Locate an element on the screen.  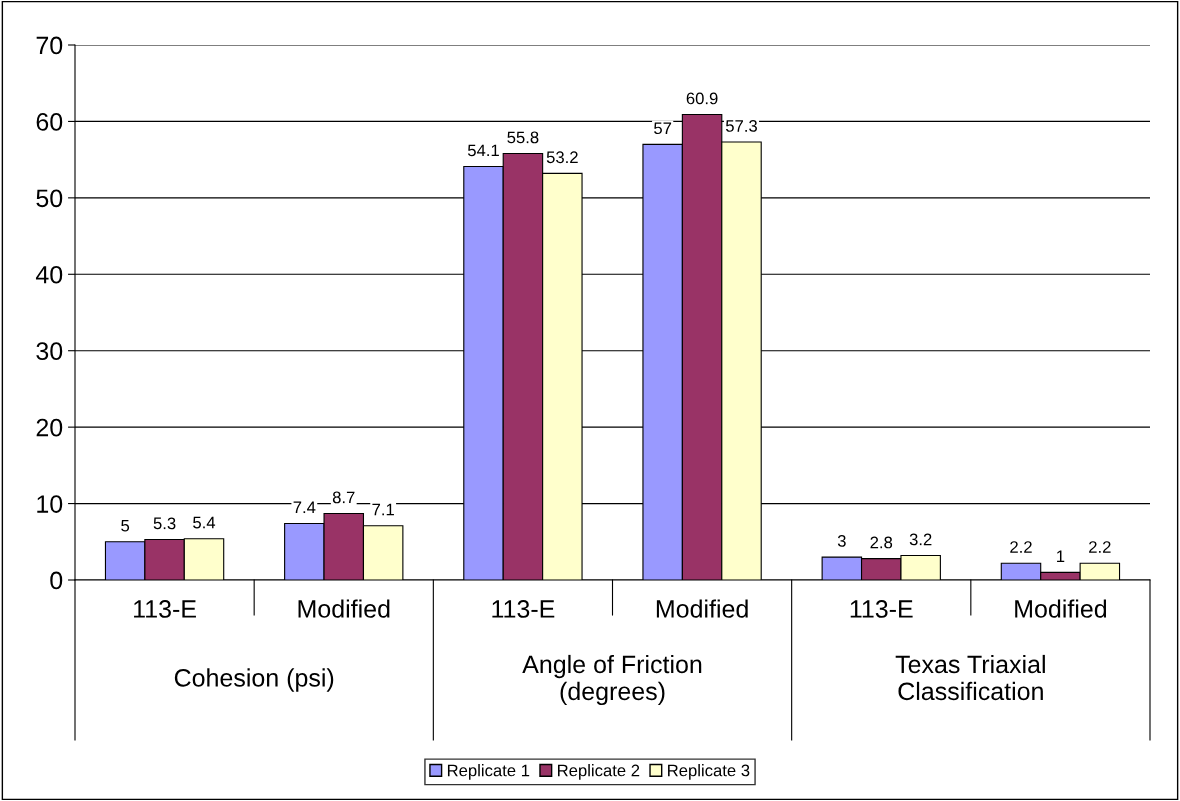
text: Angle of Friction (degrees) is located at coordinates (612, 680).